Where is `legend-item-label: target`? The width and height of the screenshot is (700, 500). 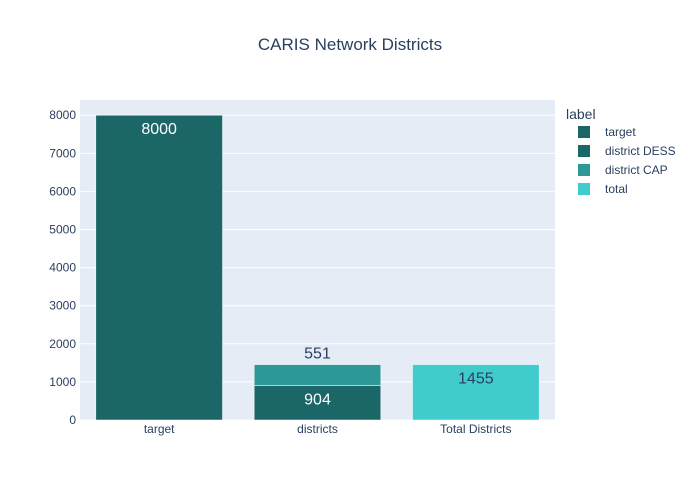 legend-item-label: target is located at coordinates (620, 132).